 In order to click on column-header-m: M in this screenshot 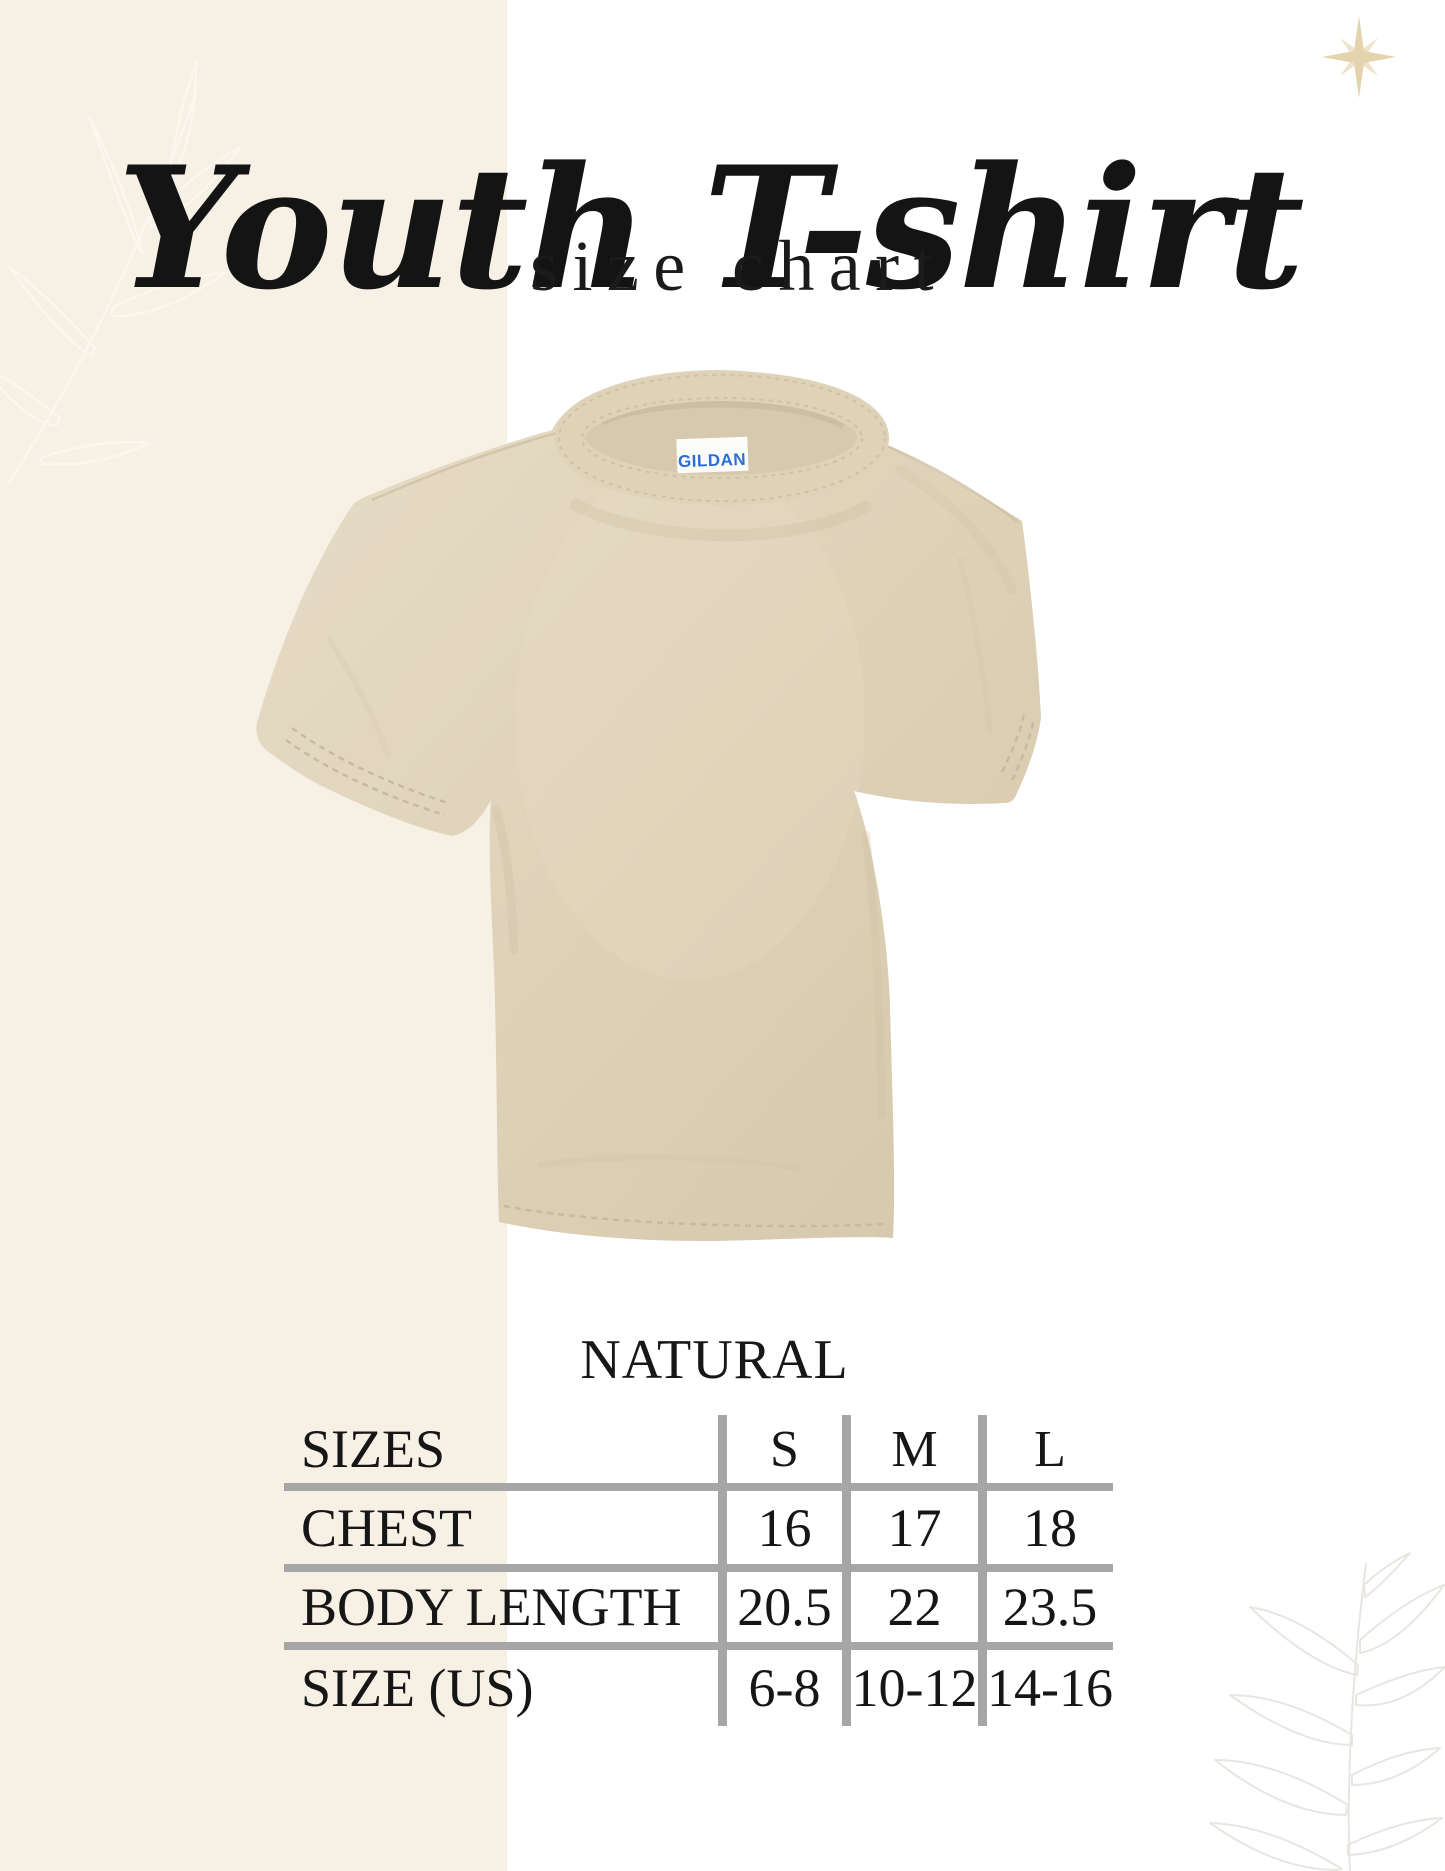, I will do `click(914, 1449)`.